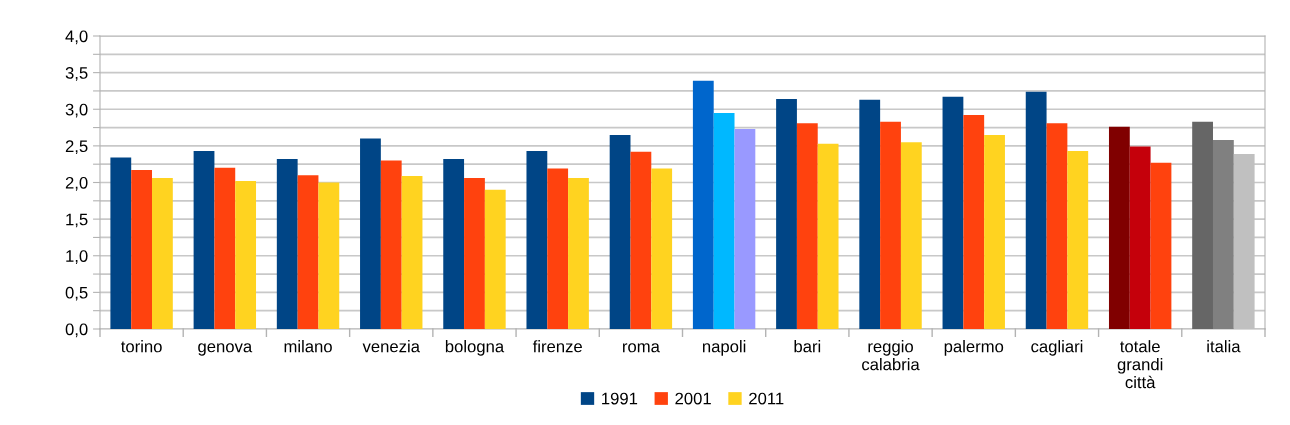 The width and height of the screenshot is (1290, 425). I want to click on y-tick-label: 0,5, so click(76, 293).